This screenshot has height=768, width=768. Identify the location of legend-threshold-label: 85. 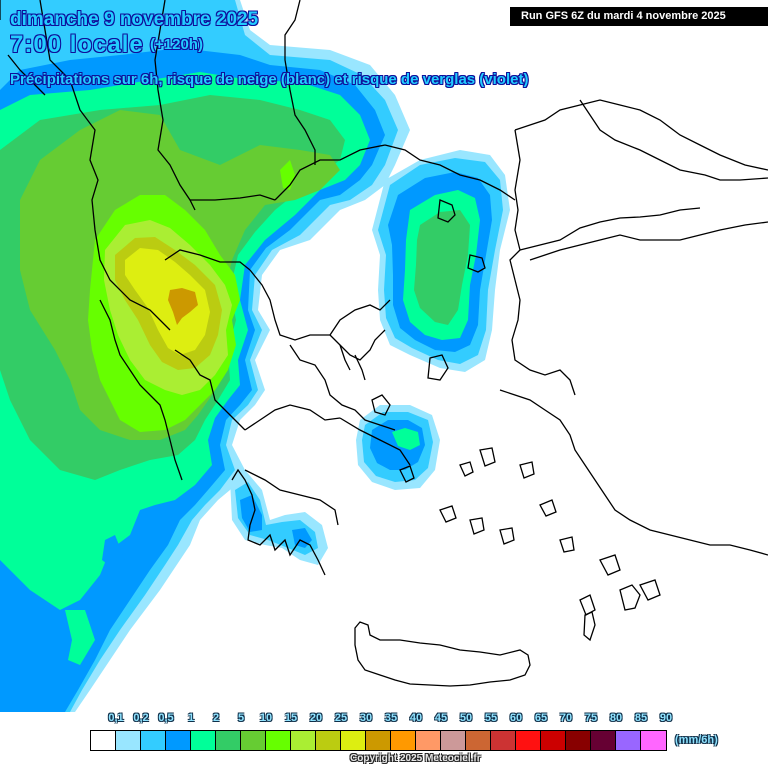
(641, 718).